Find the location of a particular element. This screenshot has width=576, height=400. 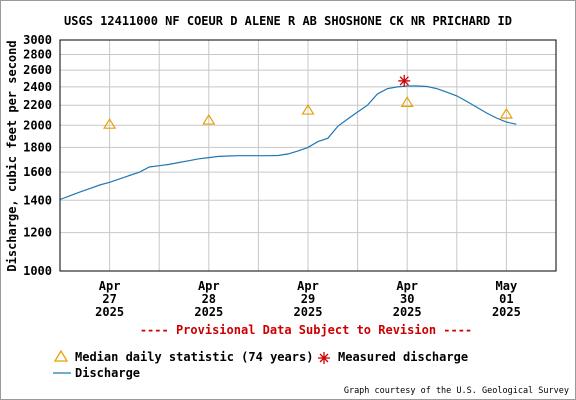

x-tick-label: 27 is located at coordinates (109, 299).